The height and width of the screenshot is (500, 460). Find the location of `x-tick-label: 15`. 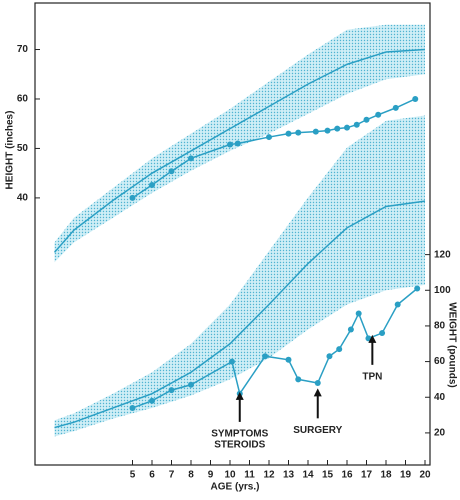

x-tick-label: 15 is located at coordinates (328, 475).